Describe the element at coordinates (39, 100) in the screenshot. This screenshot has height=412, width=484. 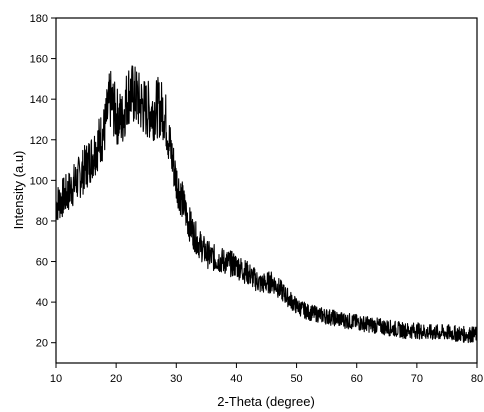
I see `y-tick-label: 140` at that location.